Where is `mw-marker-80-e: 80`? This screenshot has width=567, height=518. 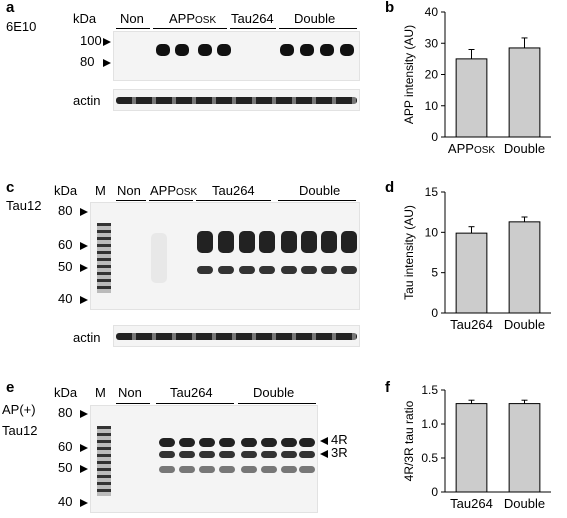 mw-marker-80-e: 80 is located at coordinates (65, 412).